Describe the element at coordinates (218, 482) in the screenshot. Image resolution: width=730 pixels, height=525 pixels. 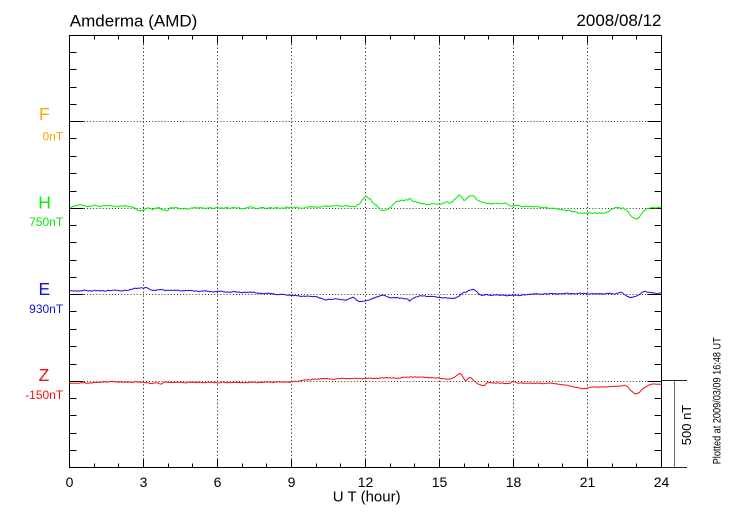
I see `svg-text: 6` at that location.